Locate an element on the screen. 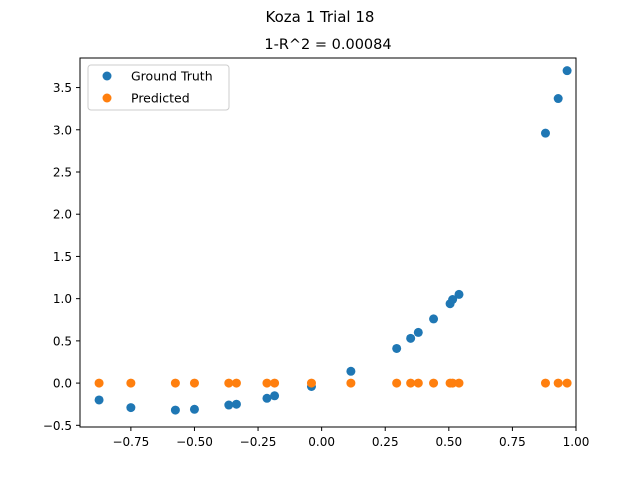  legend-box is located at coordinates (158, 87).